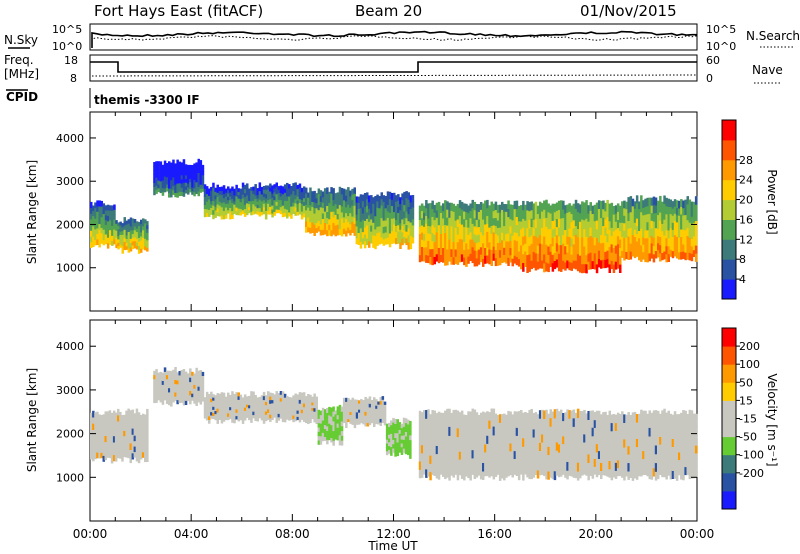  I want to click on velocity-ytick-label-0: 1000, so click(70, 477).